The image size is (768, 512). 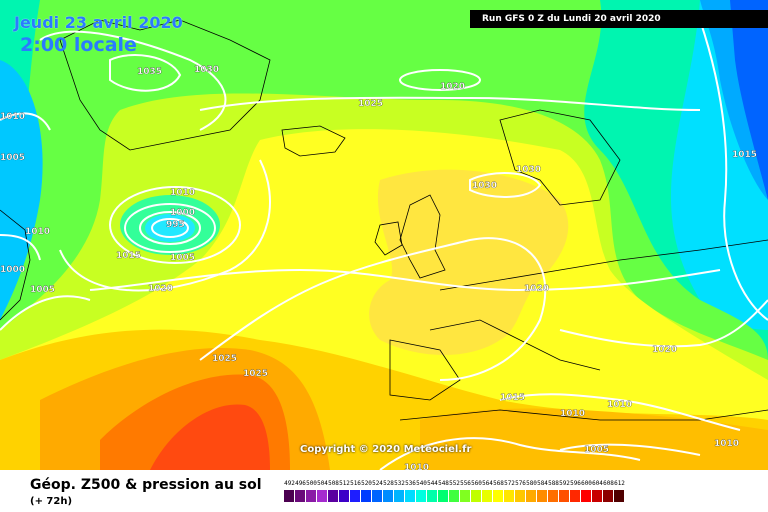 I want to click on field-blue-west, so click(x=21, y=190).